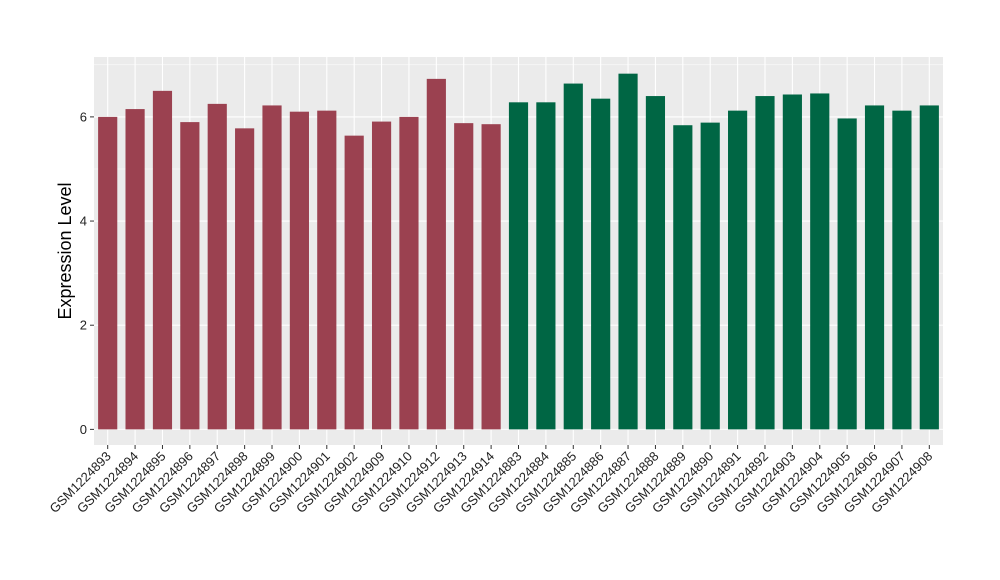 The width and height of the screenshot is (1000, 580). Describe the element at coordinates (87, 273) in the screenshot. I see `y-axis: 0 2 4 6` at that location.